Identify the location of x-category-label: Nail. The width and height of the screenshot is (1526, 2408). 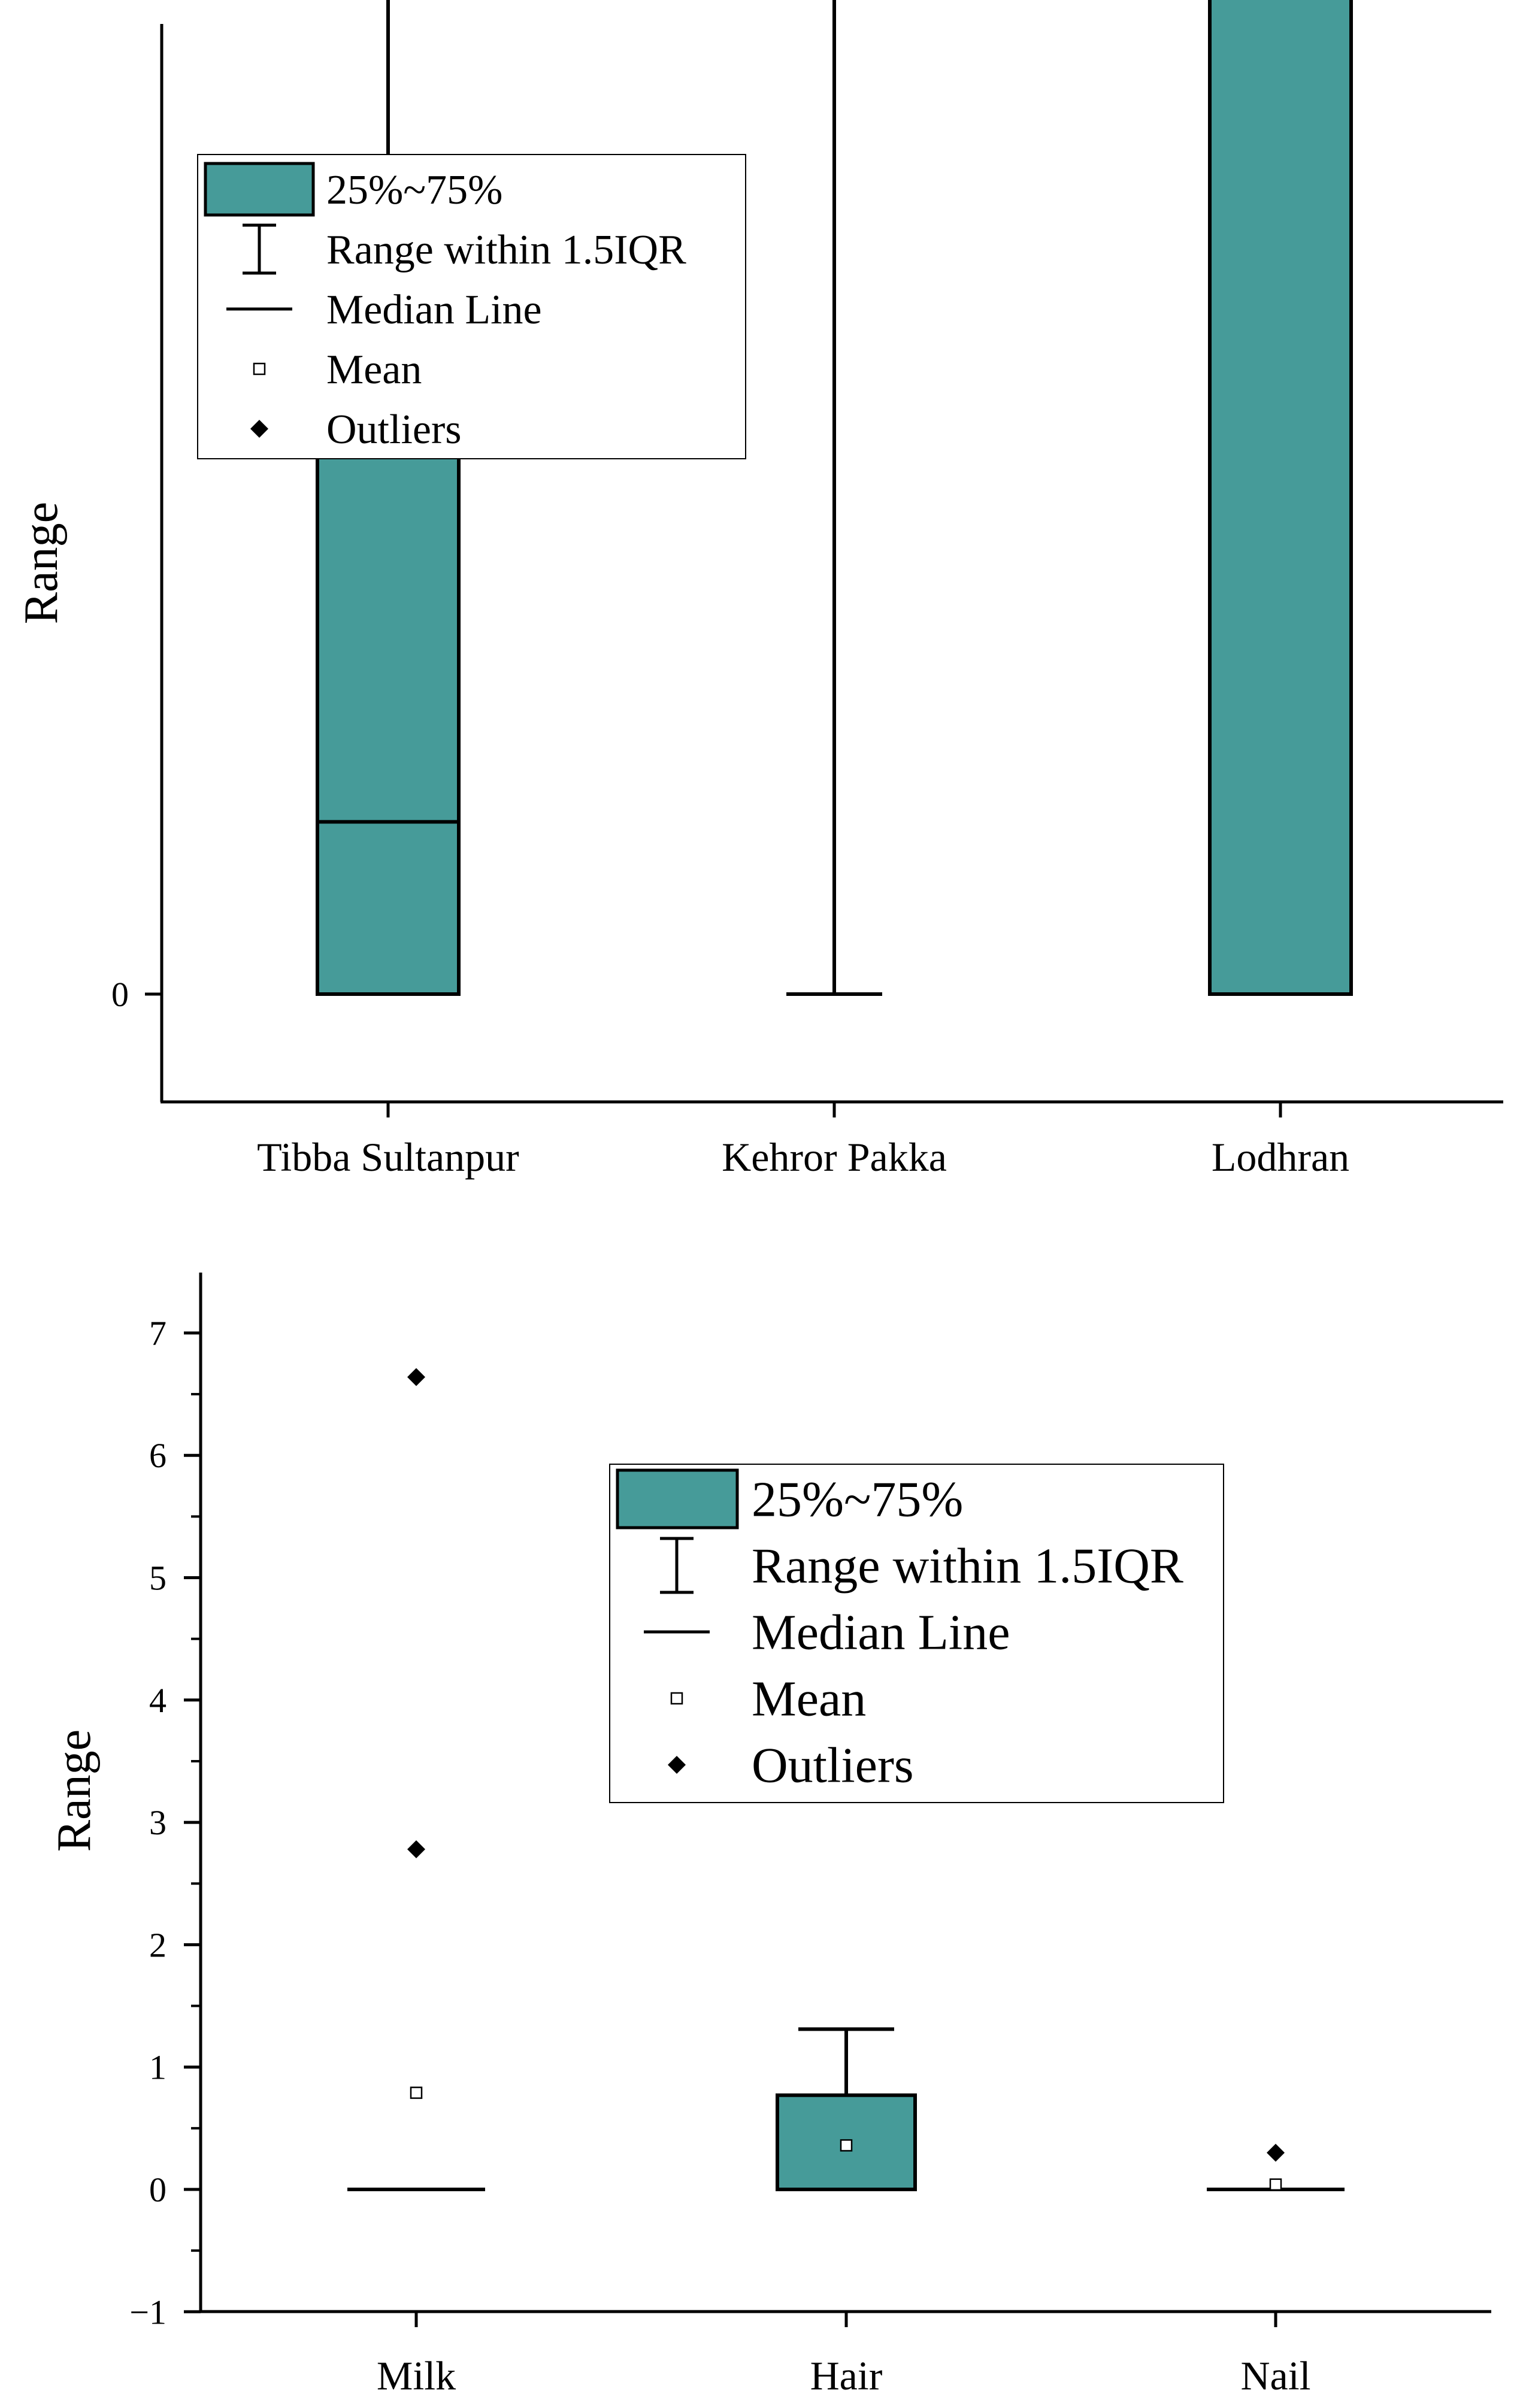
(1275, 2375).